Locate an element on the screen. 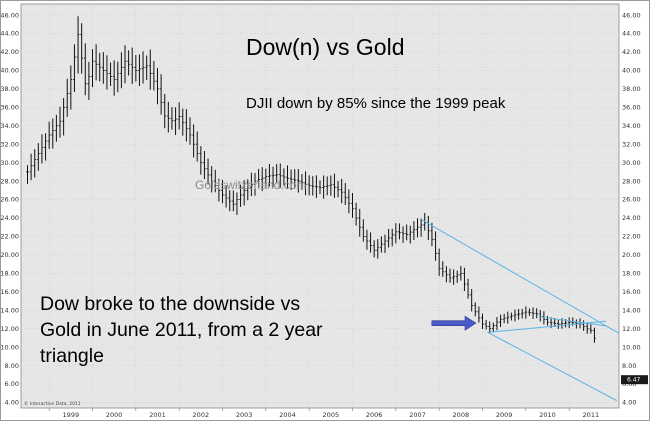 Image resolution: width=650 pixels, height=421 pixels. y-tick-label-right: 6.00 is located at coordinates (629, 384).